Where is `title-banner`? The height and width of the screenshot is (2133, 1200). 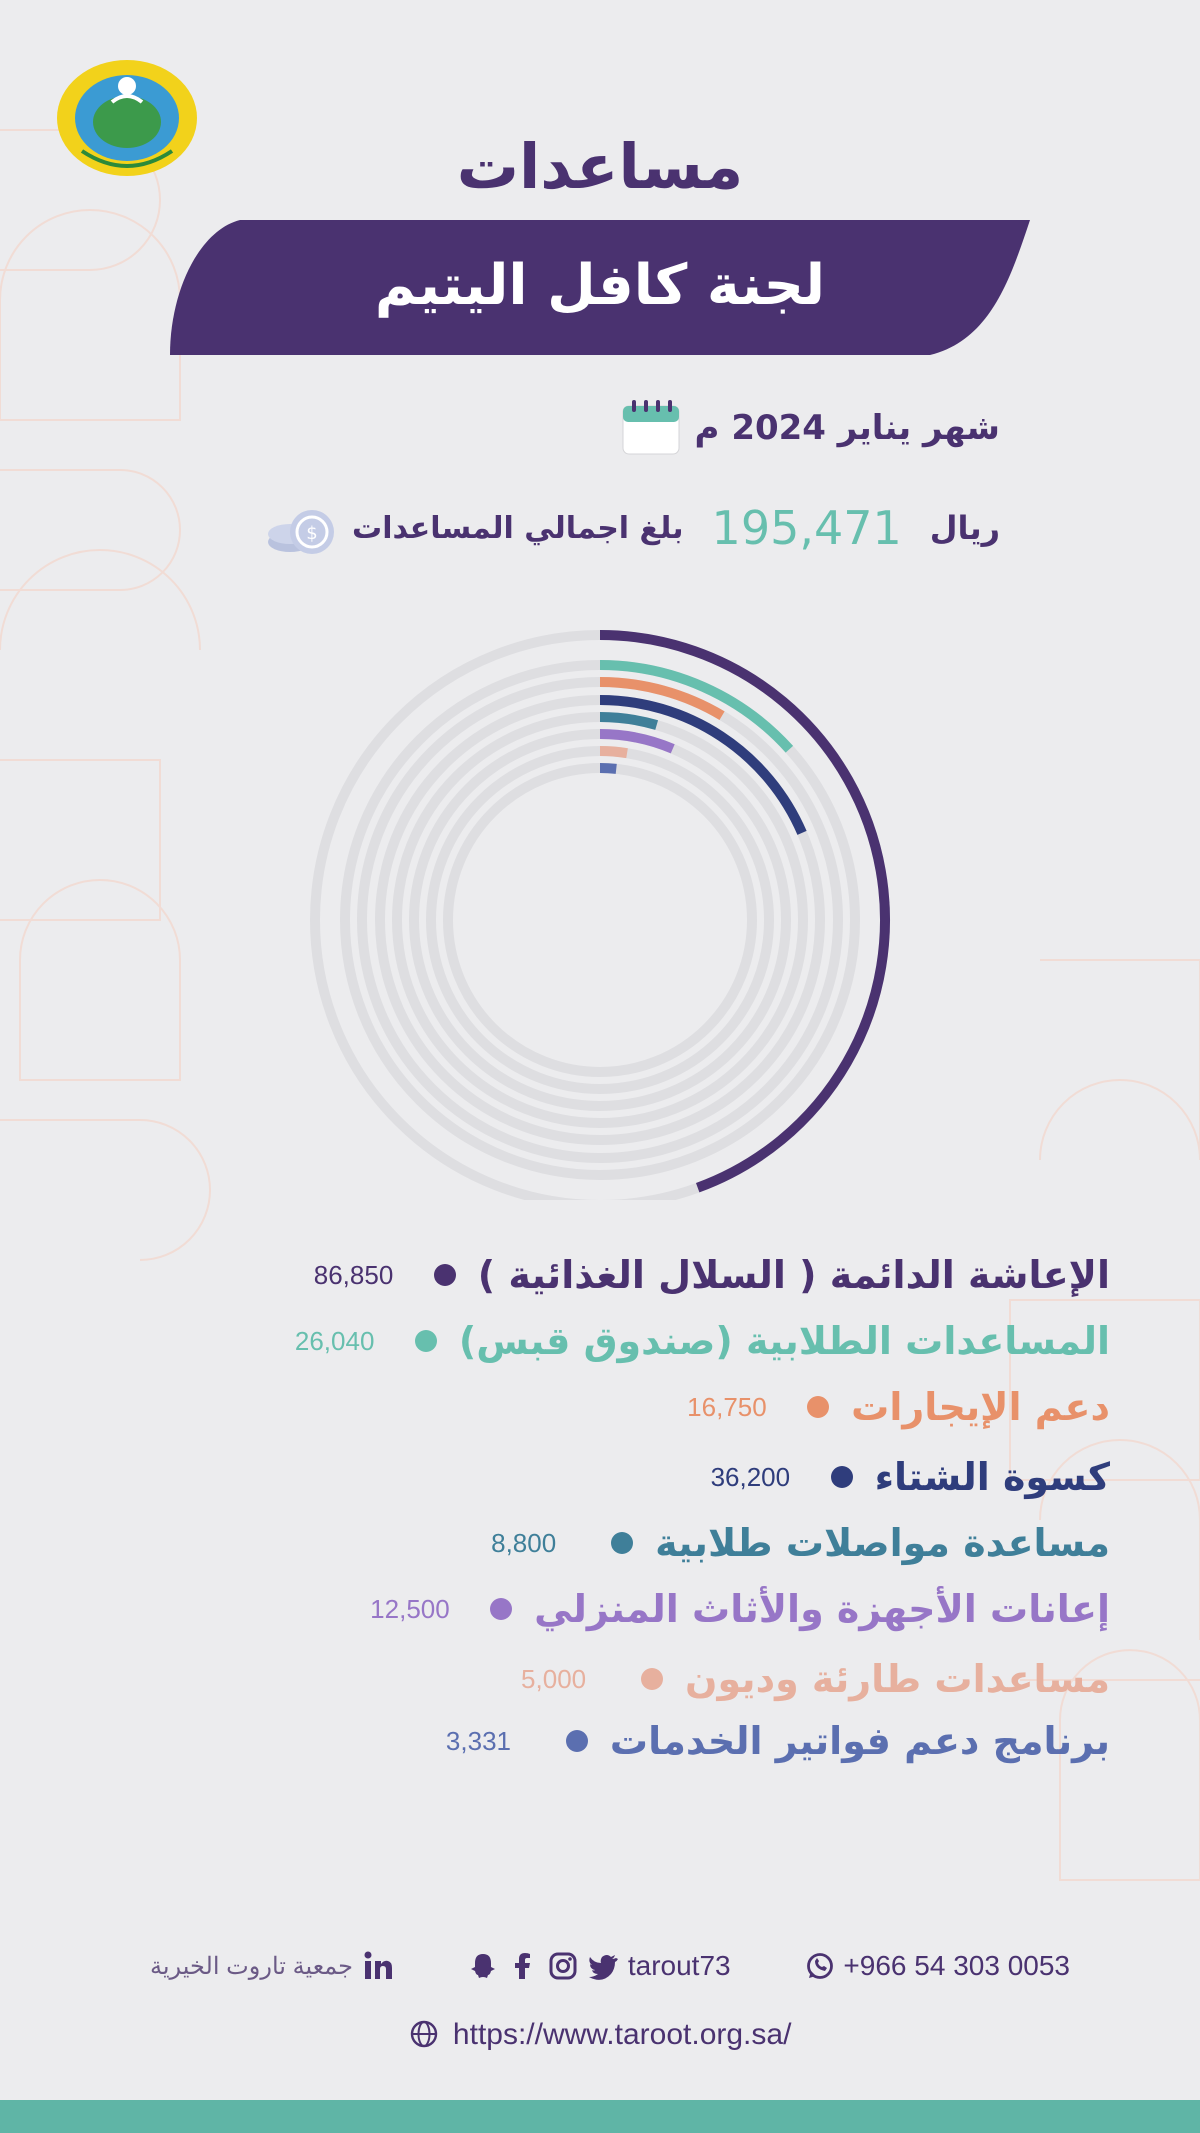 title-banner is located at coordinates (600, 287).